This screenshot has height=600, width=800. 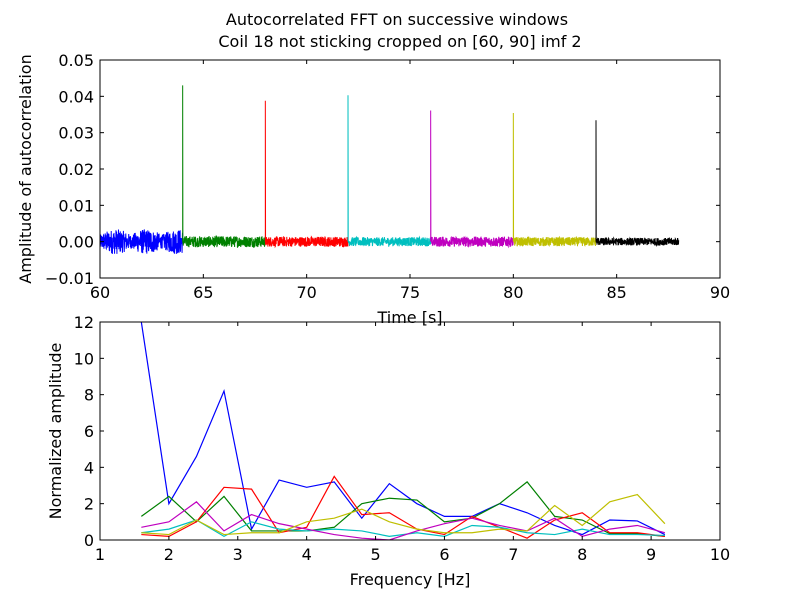 What do you see at coordinates (397, 19) in the screenshot?
I see `figure-title-line1: Autocorrelated FFT on successive windows` at bounding box center [397, 19].